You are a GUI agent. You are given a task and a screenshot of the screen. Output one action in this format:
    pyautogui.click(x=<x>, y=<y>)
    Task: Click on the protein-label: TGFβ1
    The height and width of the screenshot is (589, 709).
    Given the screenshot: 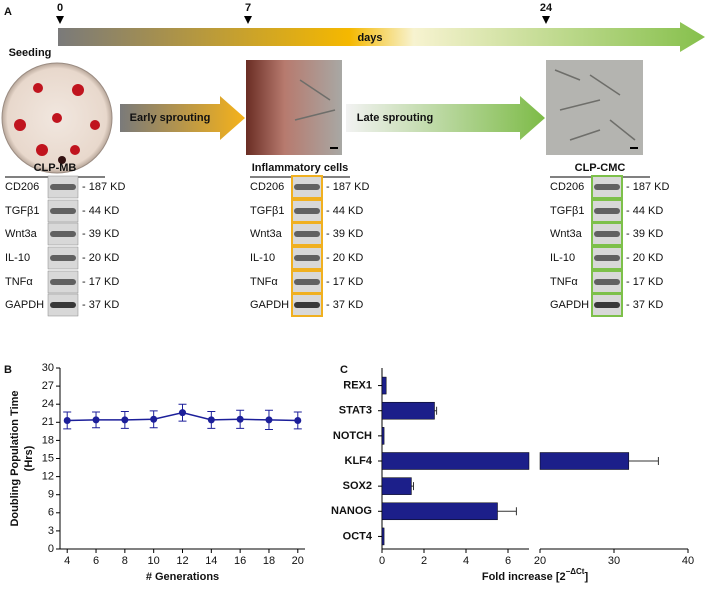 What is the action you would take?
    pyautogui.click(x=267, y=211)
    